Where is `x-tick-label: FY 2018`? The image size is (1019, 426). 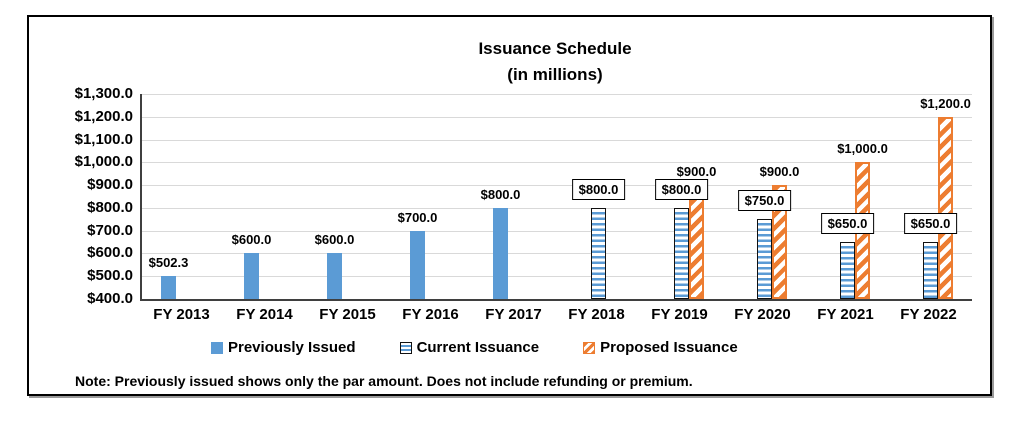
x-tick-label: FY 2018 is located at coordinates (596, 314).